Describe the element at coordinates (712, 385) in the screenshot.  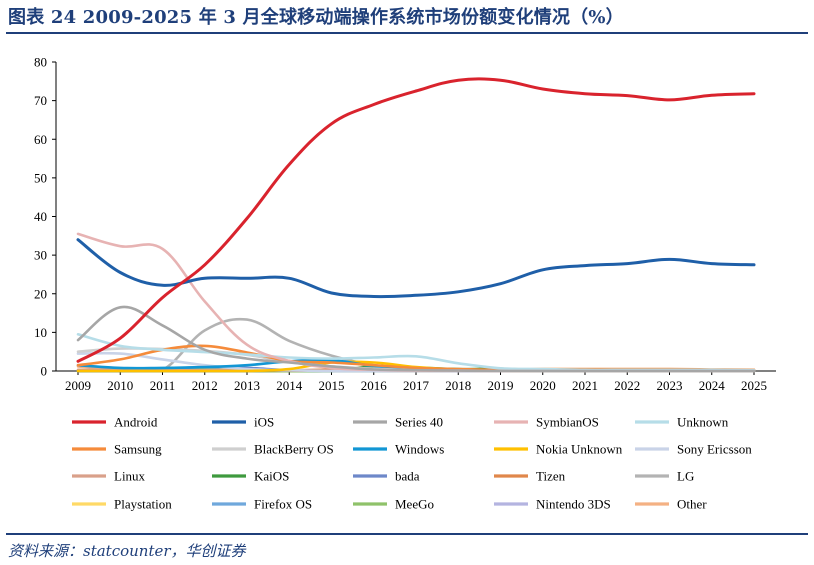
I see `x-tick-label: 2024` at that location.